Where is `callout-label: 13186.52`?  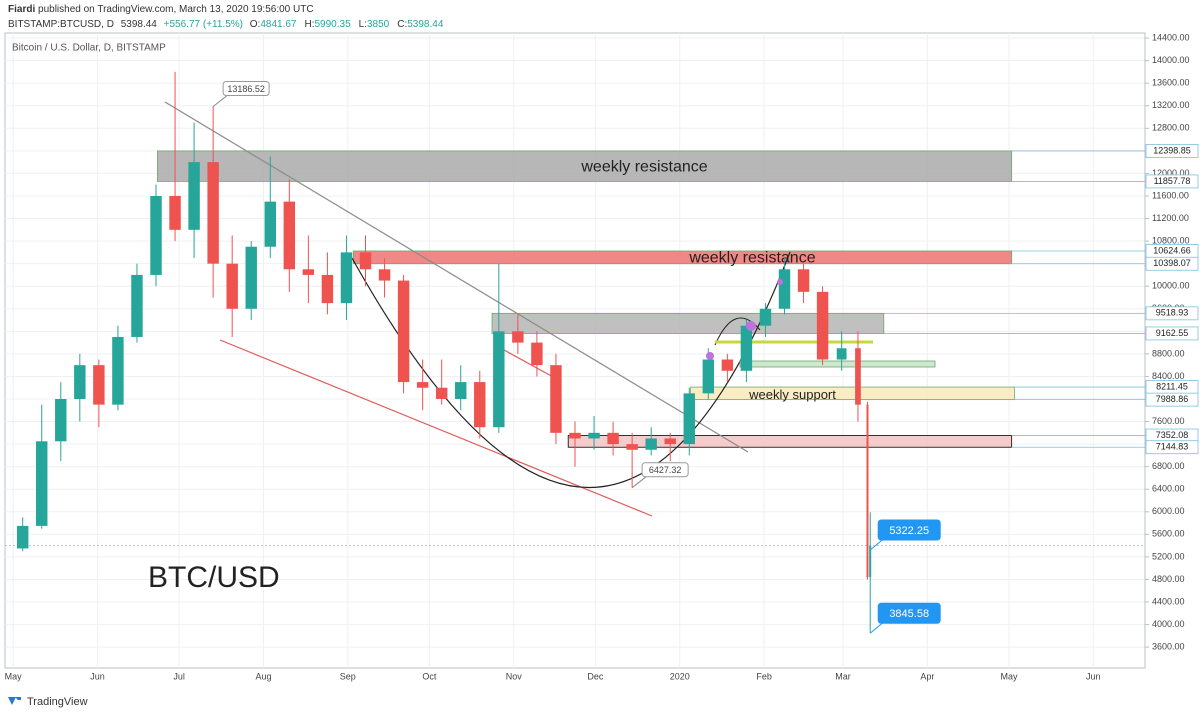 callout-label: 13186.52 is located at coordinates (246, 89).